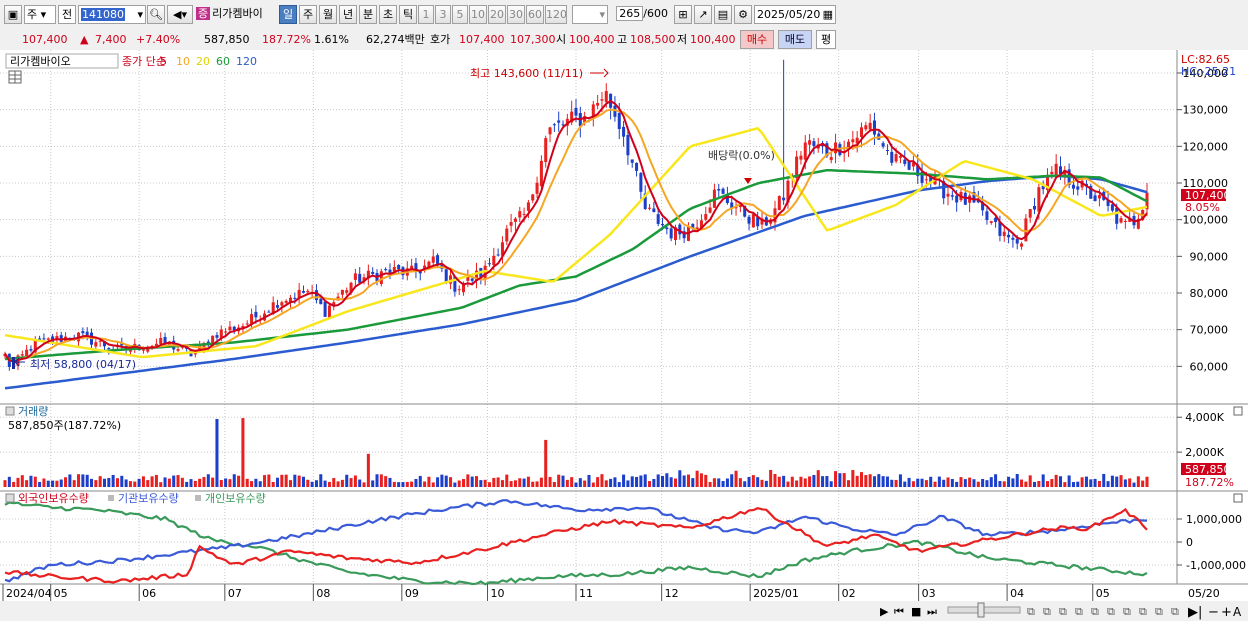  Describe the element at coordinates (62, 61) in the screenshot. I see `legend-name-box` at that location.